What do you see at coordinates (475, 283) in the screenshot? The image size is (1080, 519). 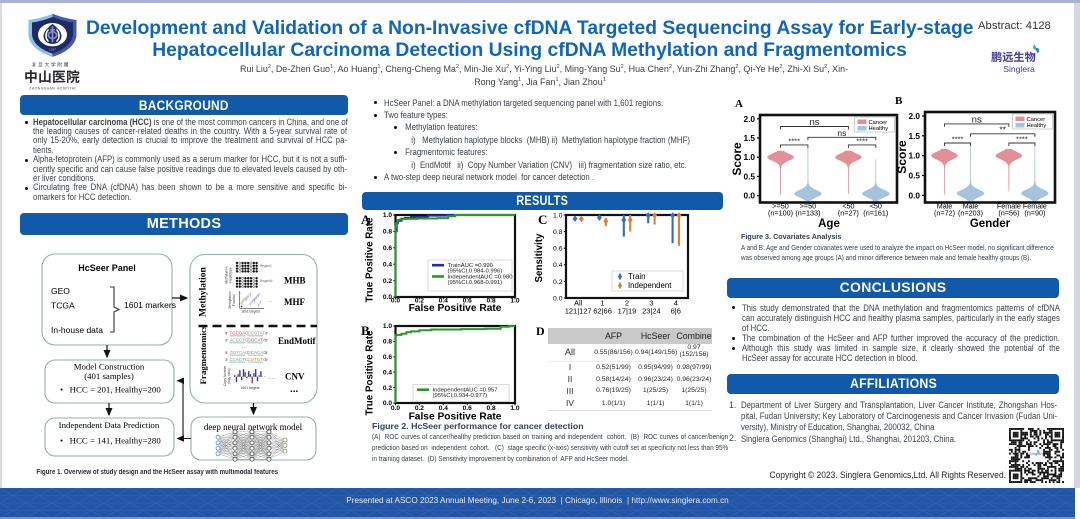 I see `svg-text: (95%CI,0.968-0.991)` at bounding box center [475, 283].